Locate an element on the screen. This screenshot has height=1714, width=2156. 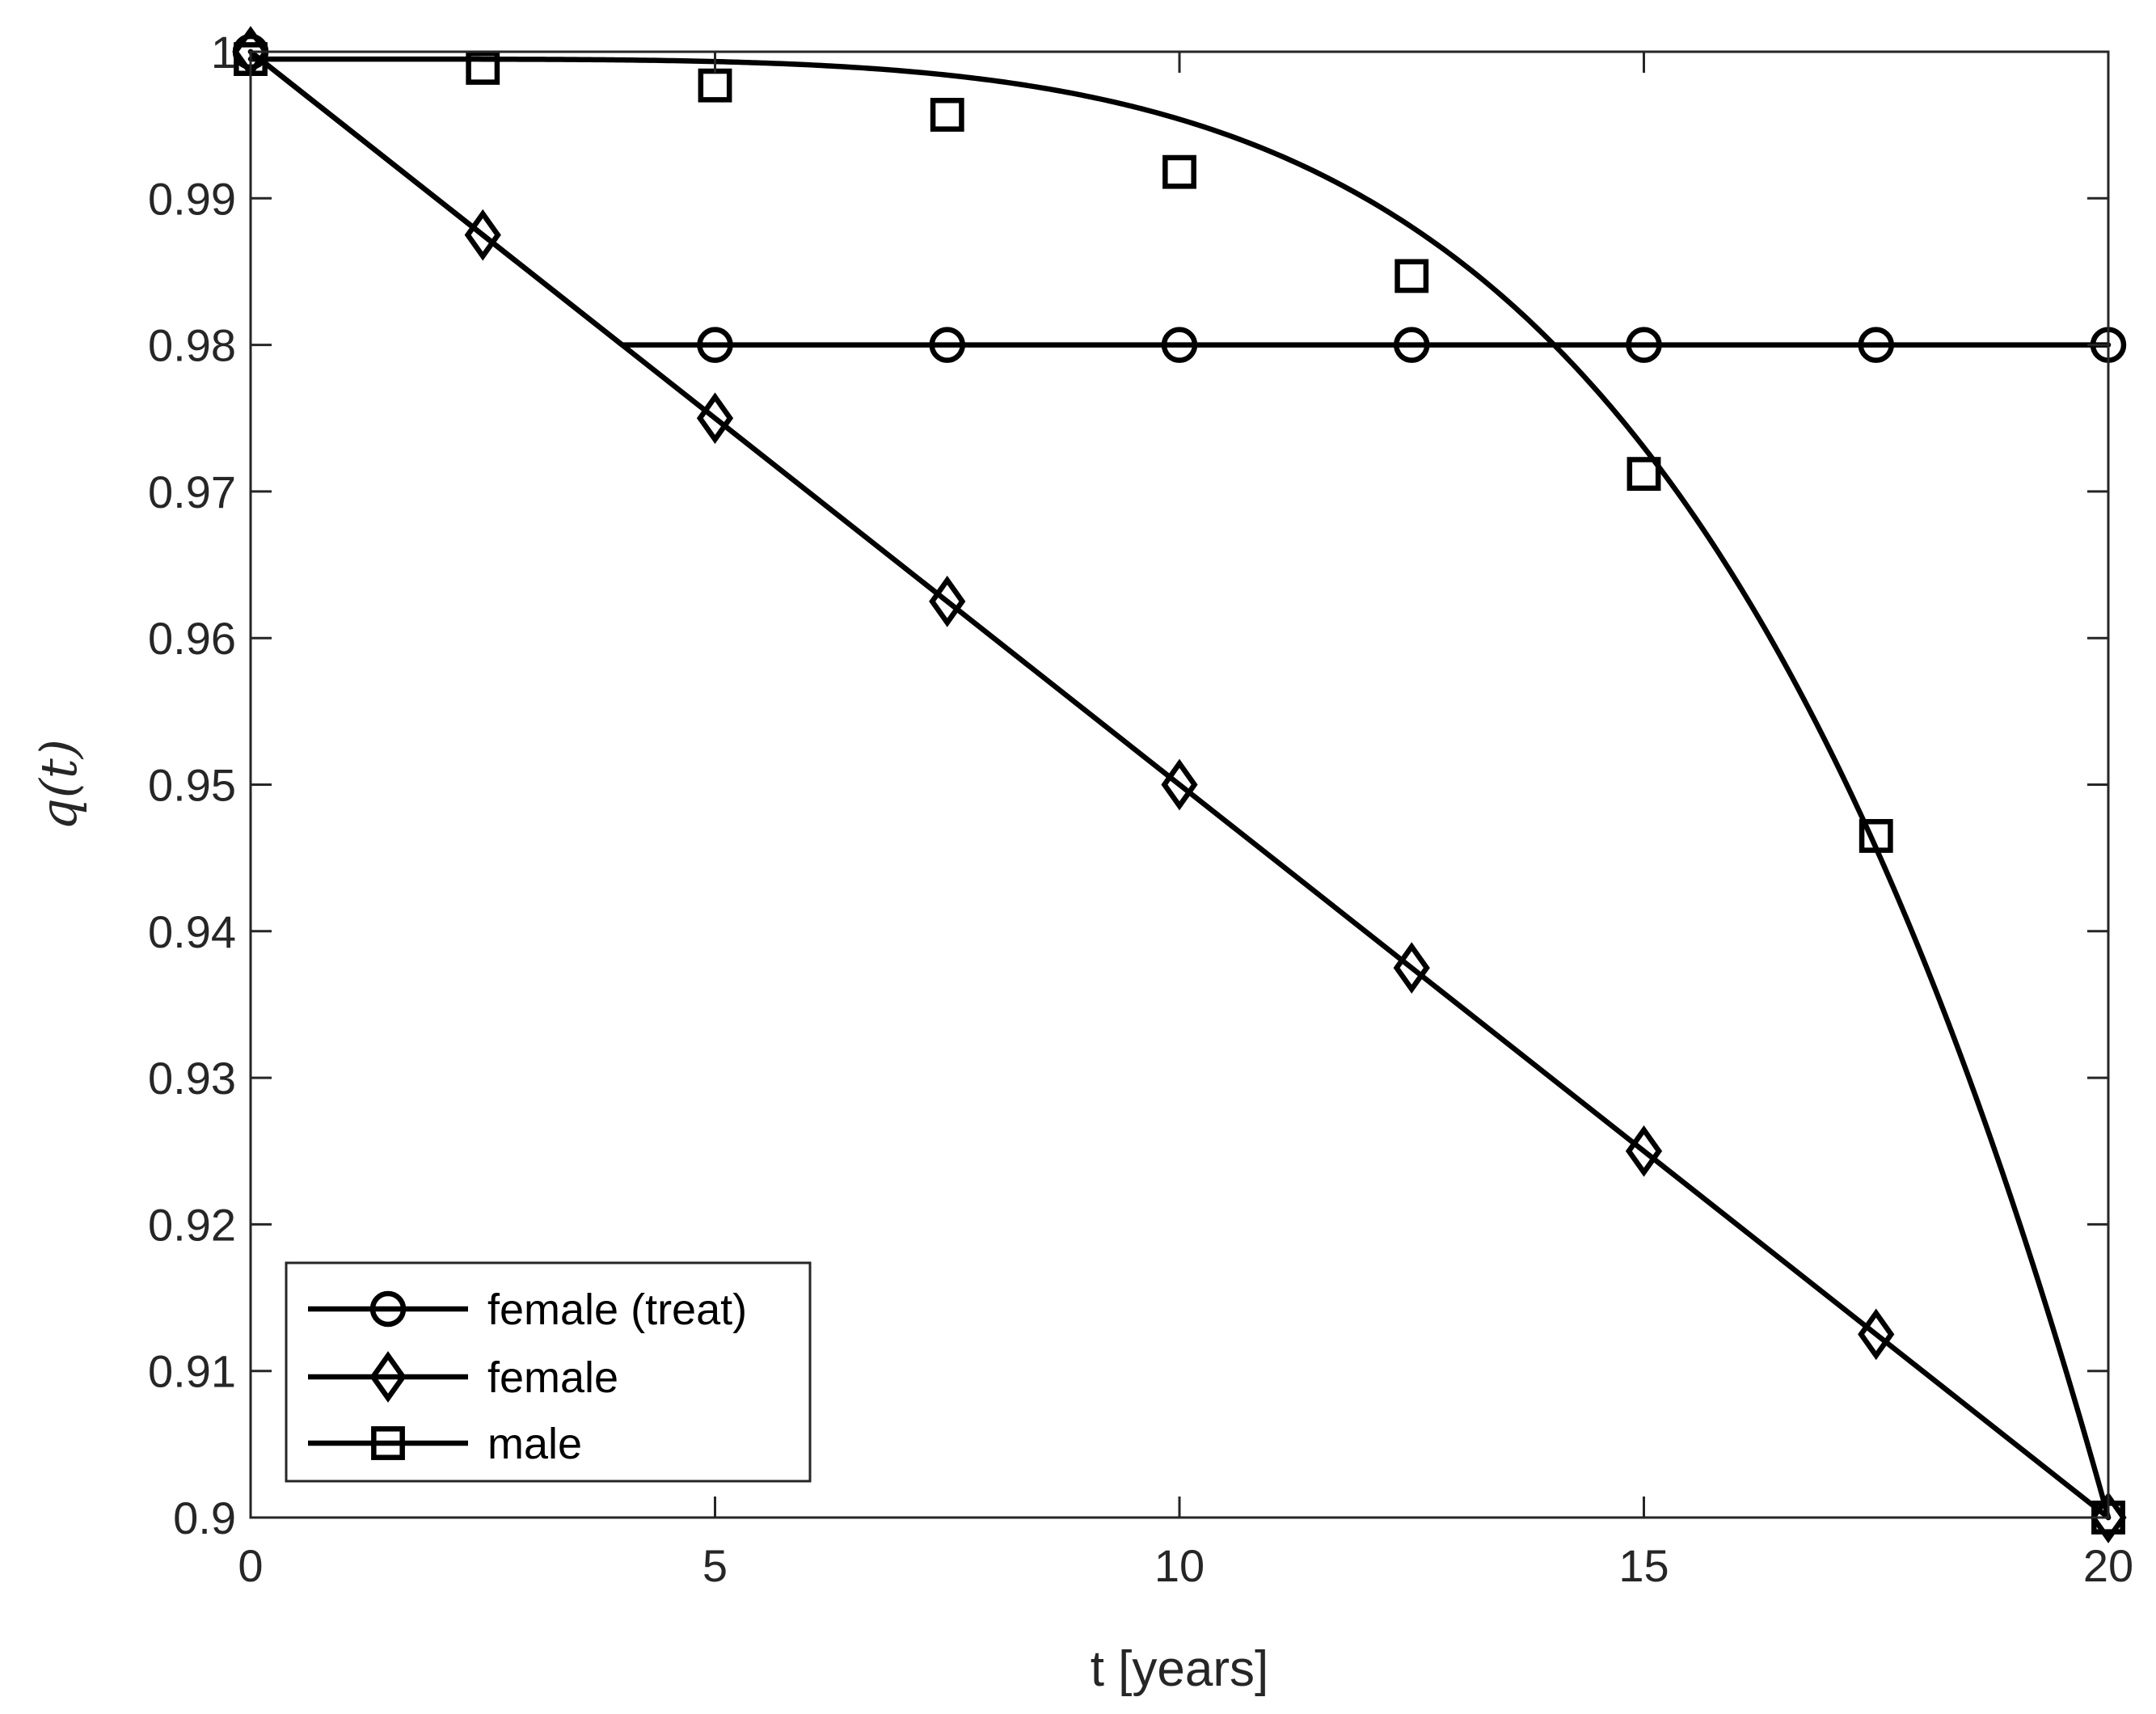
y-tick-label: 0.96 is located at coordinates (192, 638).